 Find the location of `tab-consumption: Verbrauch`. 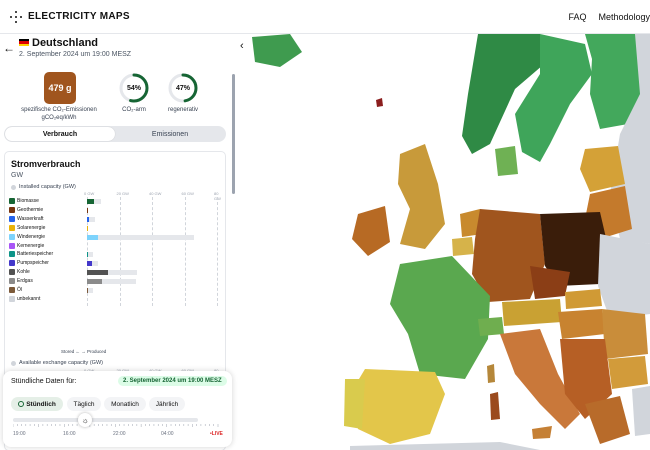

tab-consumption: Verbrauch is located at coordinates (60, 134).